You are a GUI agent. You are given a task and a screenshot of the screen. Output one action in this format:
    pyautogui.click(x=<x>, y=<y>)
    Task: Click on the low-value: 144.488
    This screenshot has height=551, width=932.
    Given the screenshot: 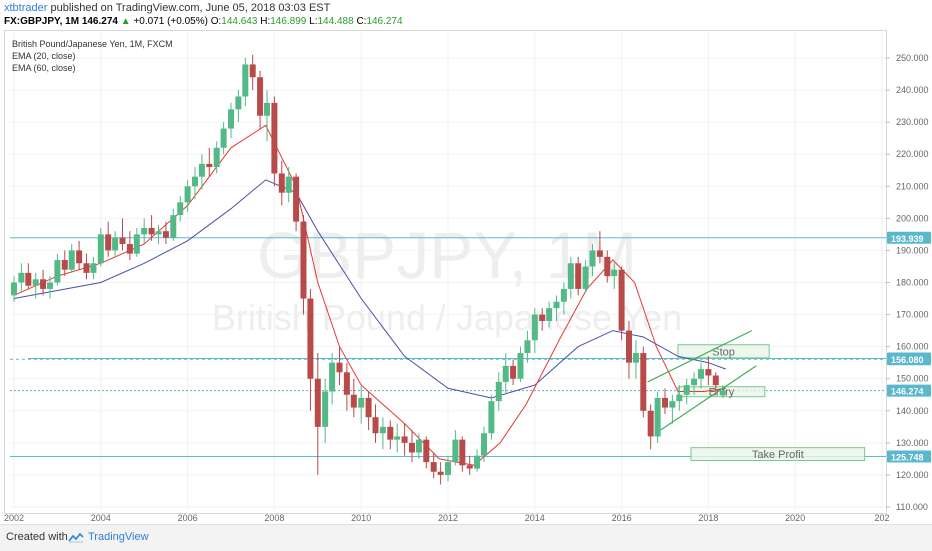 What is the action you would take?
    pyautogui.click(x=335, y=21)
    